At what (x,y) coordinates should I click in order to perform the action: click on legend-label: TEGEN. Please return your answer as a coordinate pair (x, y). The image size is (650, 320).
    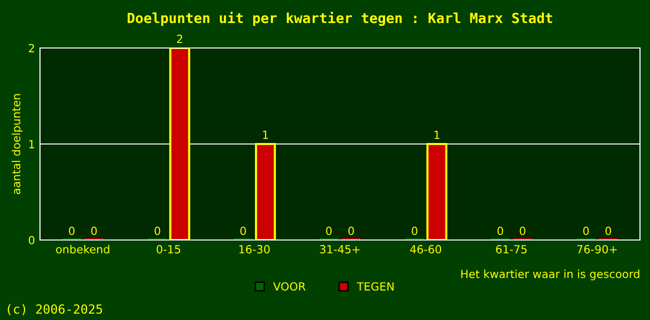
    Looking at the image, I should click on (375, 286).